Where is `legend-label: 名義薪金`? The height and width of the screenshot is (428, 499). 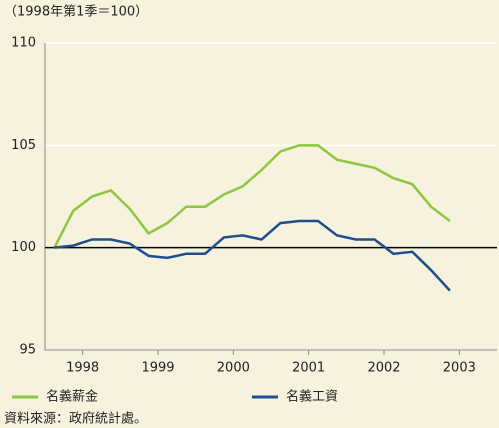
legend-label: 名義薪金 is located at coordinates (72, 397).